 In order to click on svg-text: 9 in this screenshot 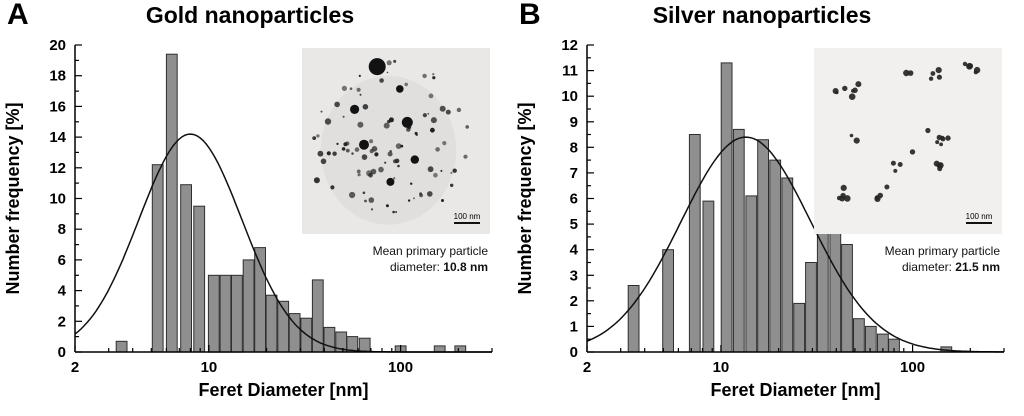, I will do `click(574, 122)`.